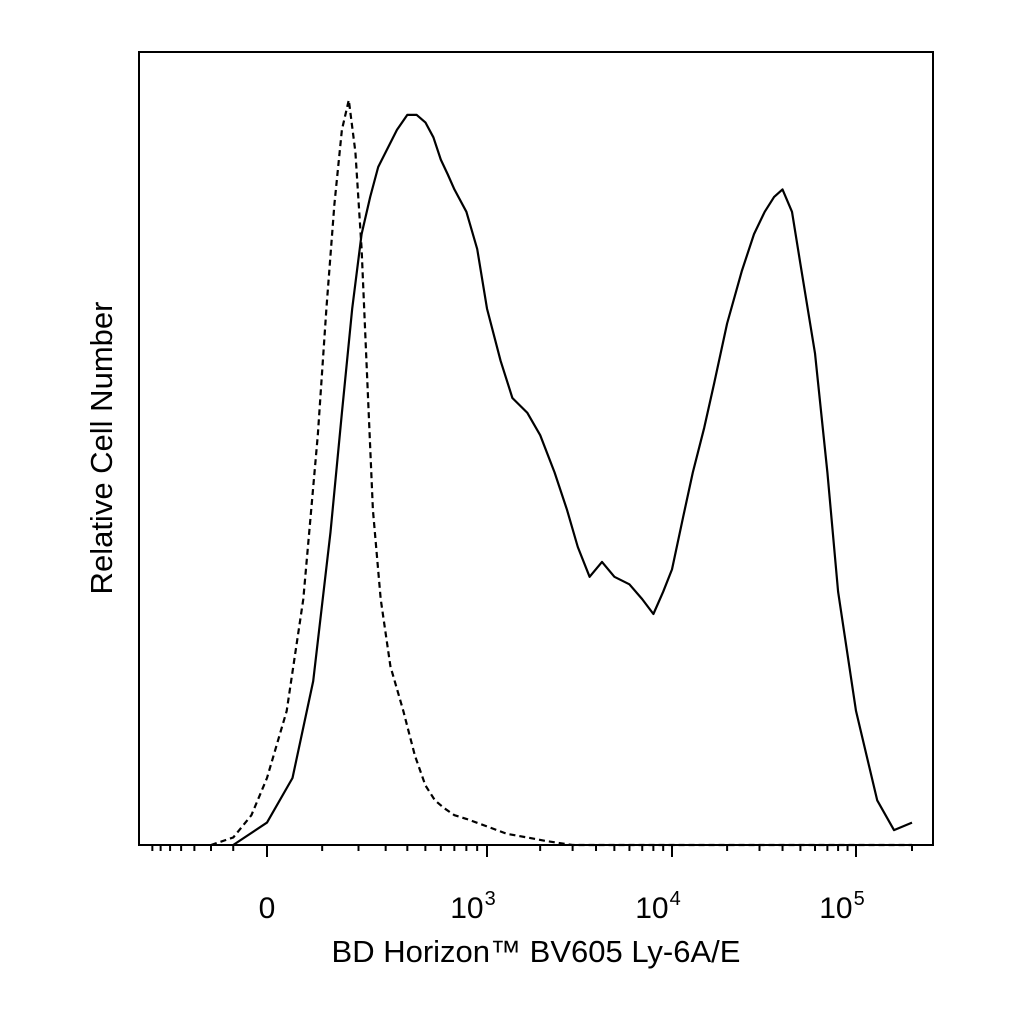  What do you see at coordinates (532, 851) in the screenshot?
I see `x-axis-ticks` at bounding box center [532, 851].